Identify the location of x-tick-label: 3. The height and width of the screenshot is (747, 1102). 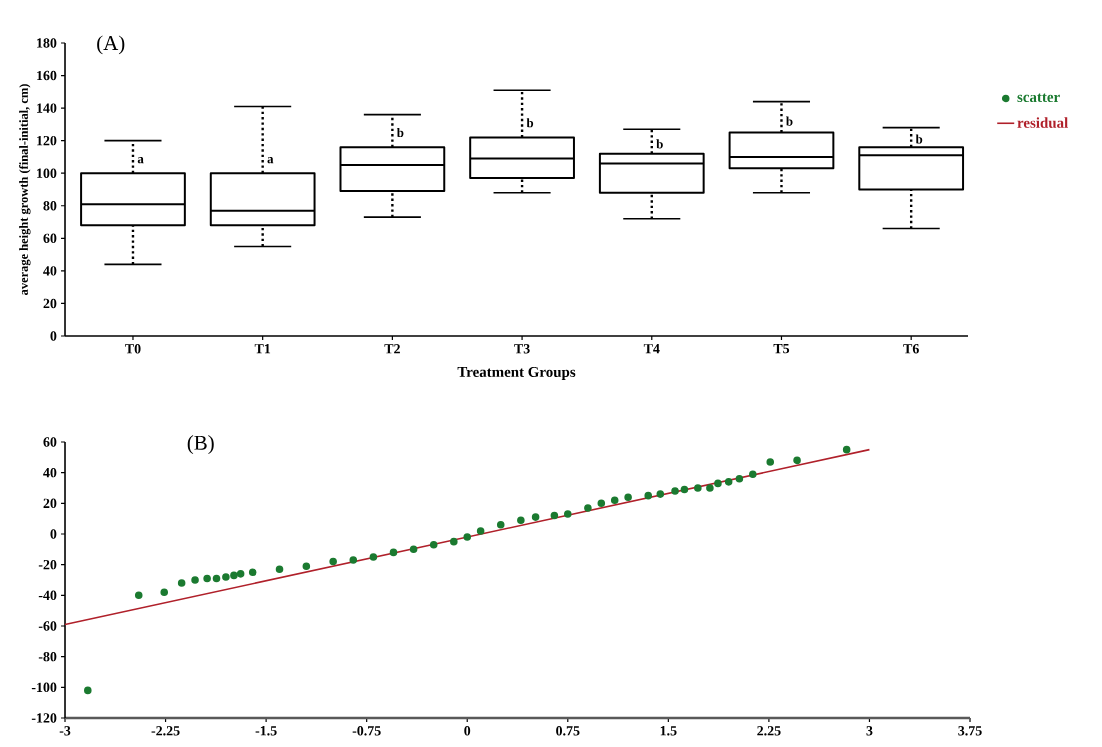
(869, 731).